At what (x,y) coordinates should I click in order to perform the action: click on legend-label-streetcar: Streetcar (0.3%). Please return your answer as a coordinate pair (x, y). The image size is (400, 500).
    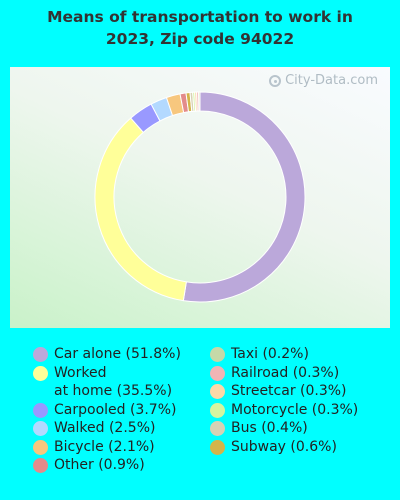
    Looking at the image, I should click on (289, 391).